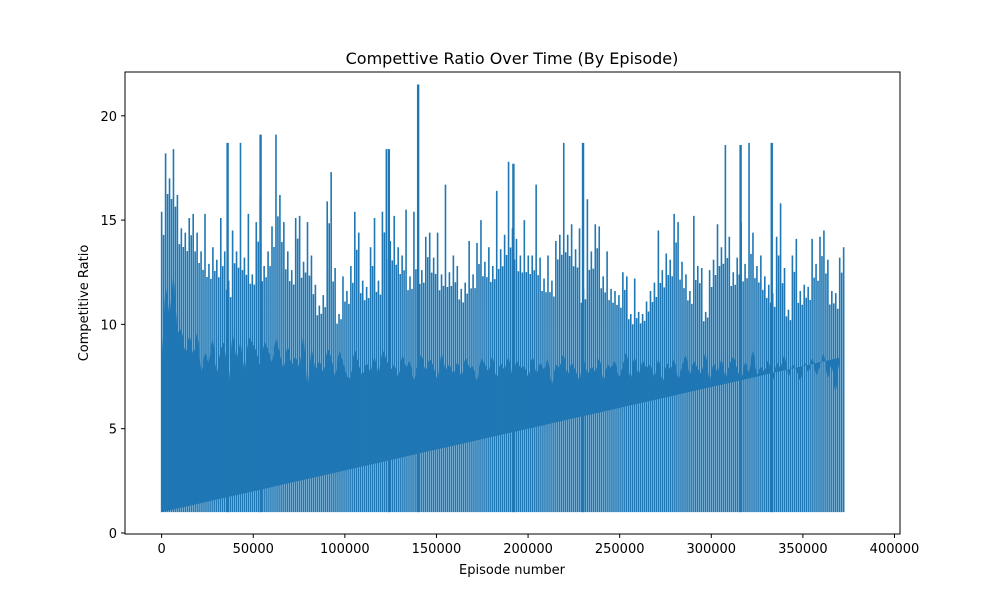 Image resolution: width=1000 pixels, height=600 pixels. What do you see at coordinates (162, 549) in the screenshot?
I see `x-tick-label: 0` at bounding box center [162, 549].